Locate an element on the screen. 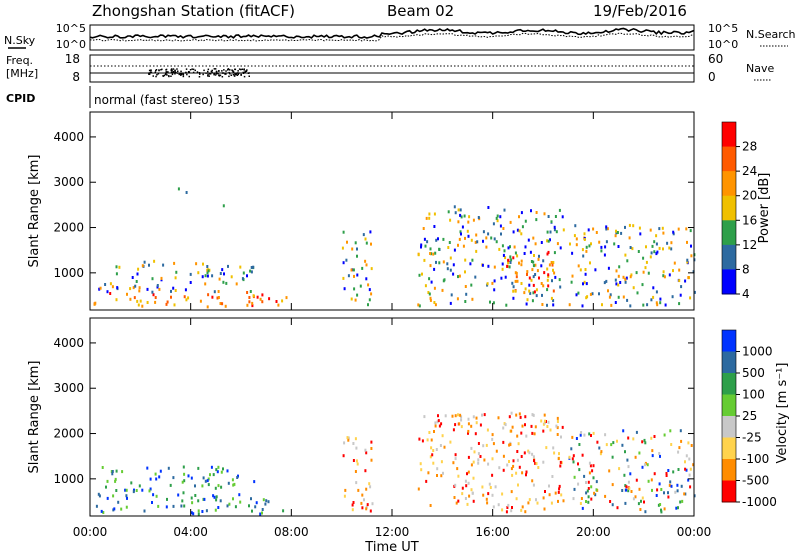  frequency-panel-frame is located at coordinates (392, 68).